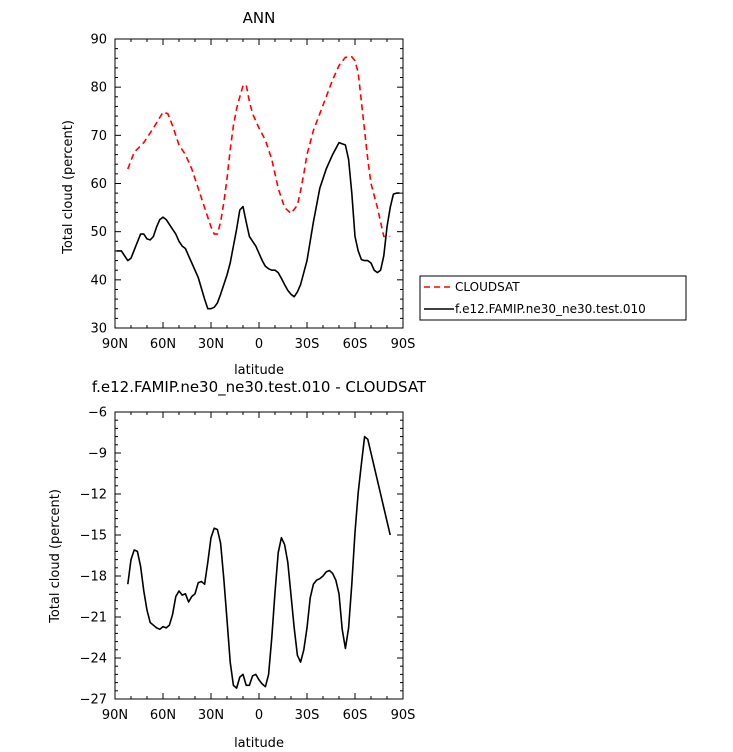  What do you see at coordinates (97, 413) in the screenshot?
I see `bottom-ytick-label: −6` at bounding box center [97, 413].